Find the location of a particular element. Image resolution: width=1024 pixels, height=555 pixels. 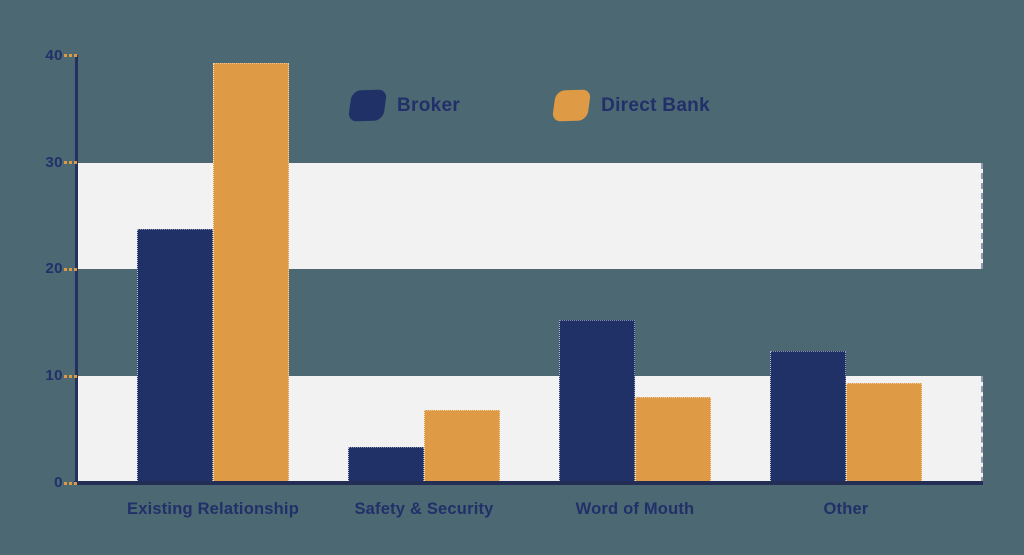

legend-label-direct-bank: Direct Bank is located at coordinates (655, 105).